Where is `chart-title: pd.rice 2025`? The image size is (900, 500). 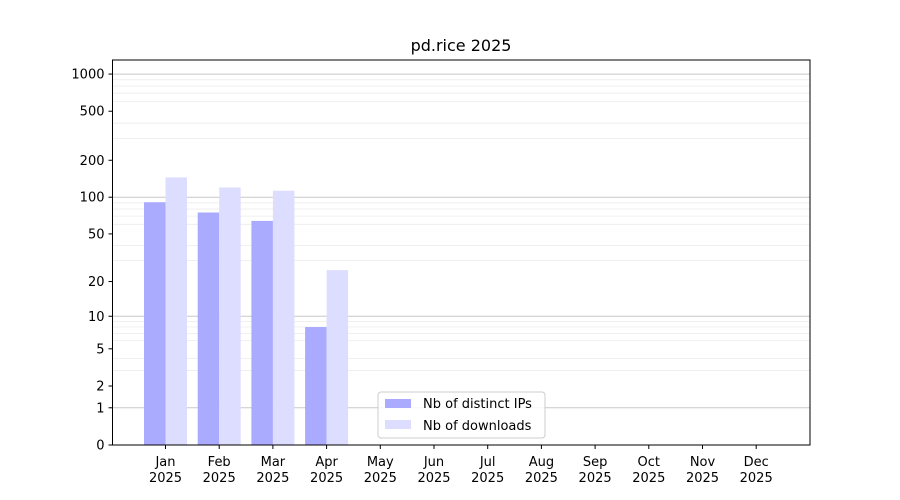 chart-title: pd.rice 2025 is located at coordinates (461, 45).